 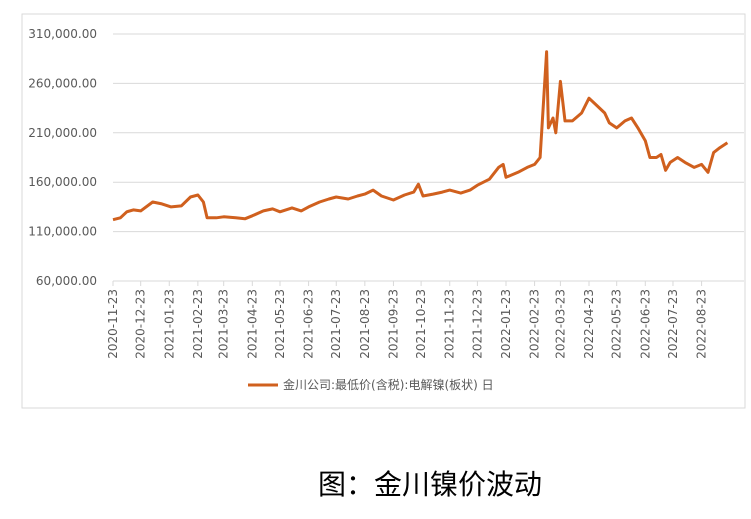 What do you see at coordinates (673, 324) in the screenshot?
I see `x-tick-label: 2022-07-23` at bounding box center [673, 324].